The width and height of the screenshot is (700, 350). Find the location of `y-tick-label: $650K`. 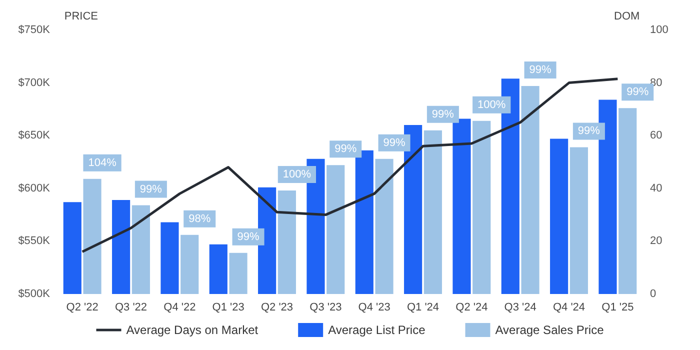

y-tick-label: $650K is located at coordinates (34, 136).